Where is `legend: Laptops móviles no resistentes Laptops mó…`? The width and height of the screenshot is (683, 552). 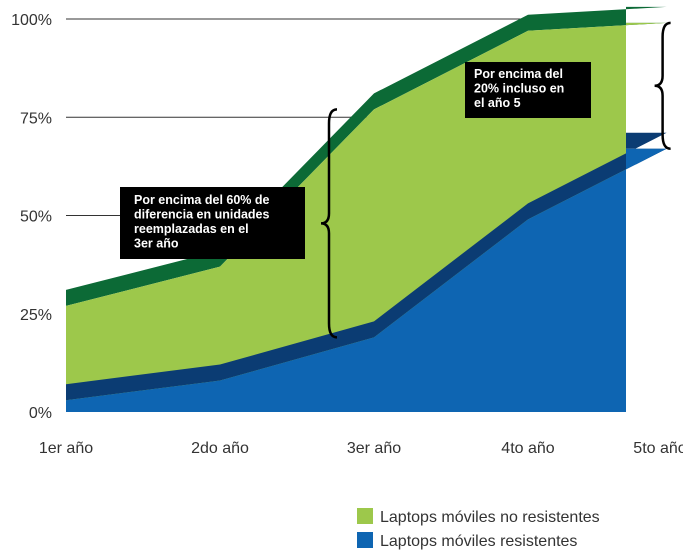 legend: Laptops móviles no resistentes Laptops mó… is located at coordinates (478, 529).